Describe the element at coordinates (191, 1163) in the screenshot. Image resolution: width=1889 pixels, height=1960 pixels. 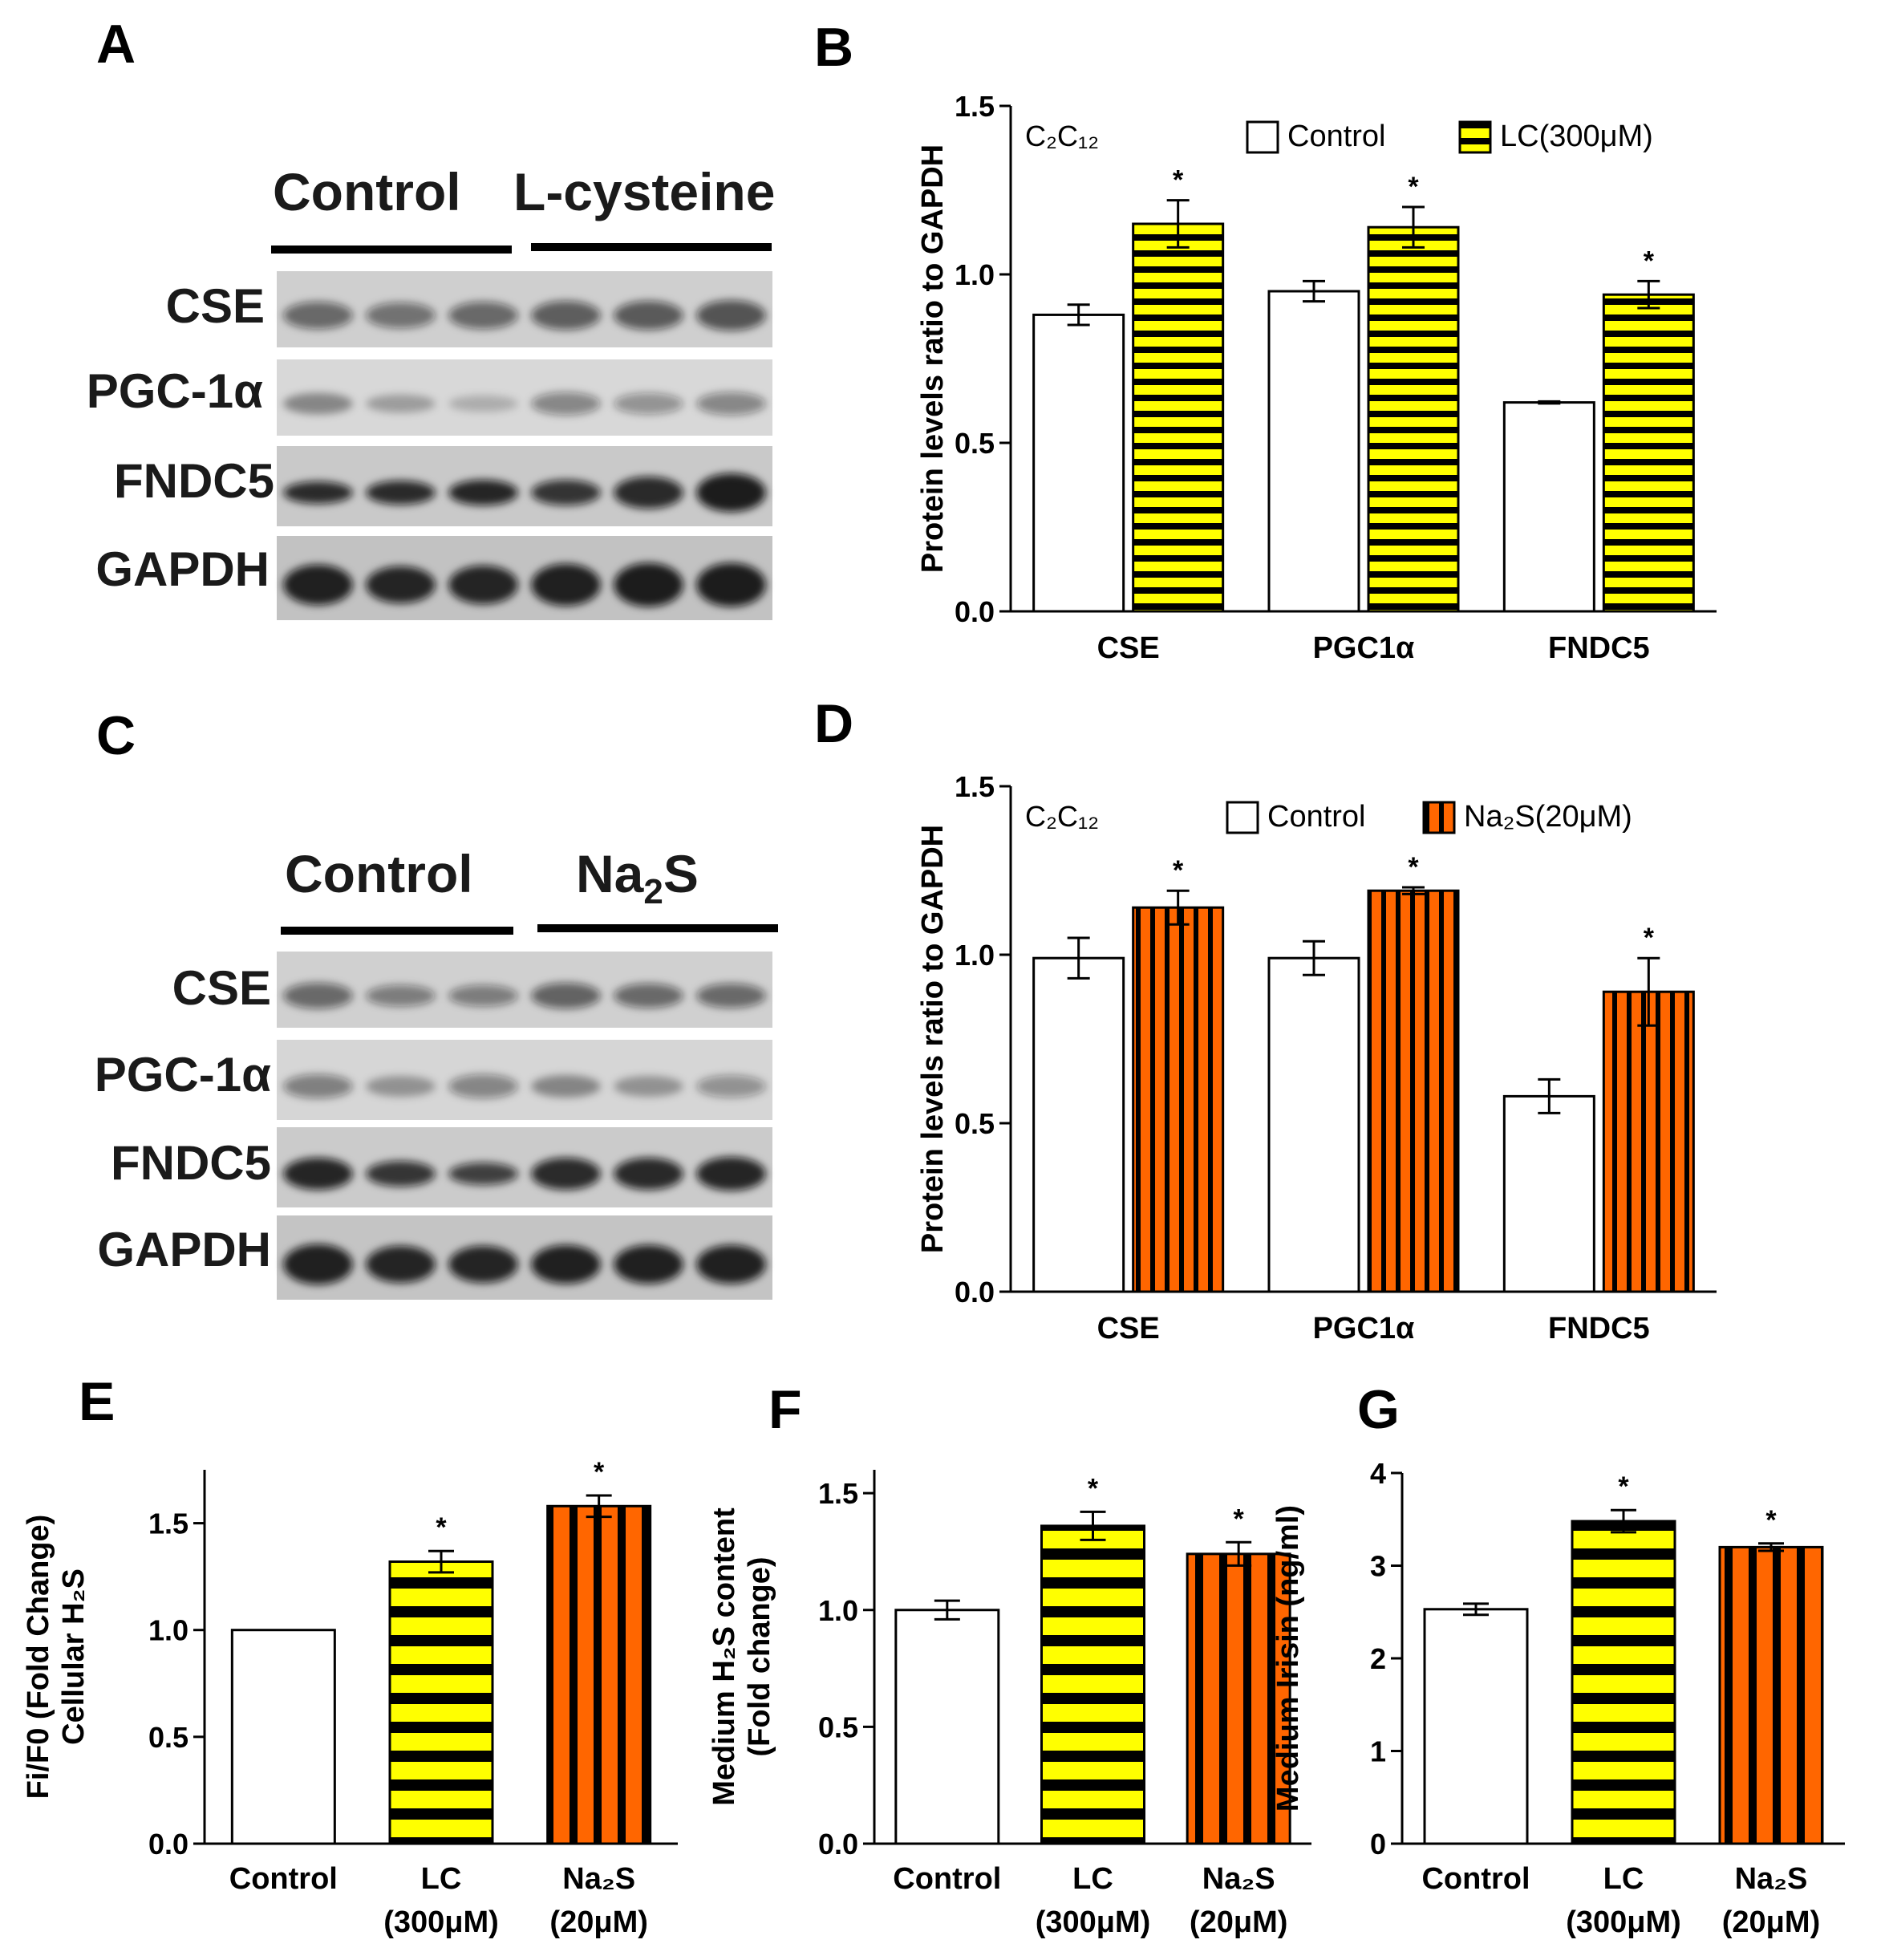
I see `blot-c-label-fndc5: FNDC5` at that location.